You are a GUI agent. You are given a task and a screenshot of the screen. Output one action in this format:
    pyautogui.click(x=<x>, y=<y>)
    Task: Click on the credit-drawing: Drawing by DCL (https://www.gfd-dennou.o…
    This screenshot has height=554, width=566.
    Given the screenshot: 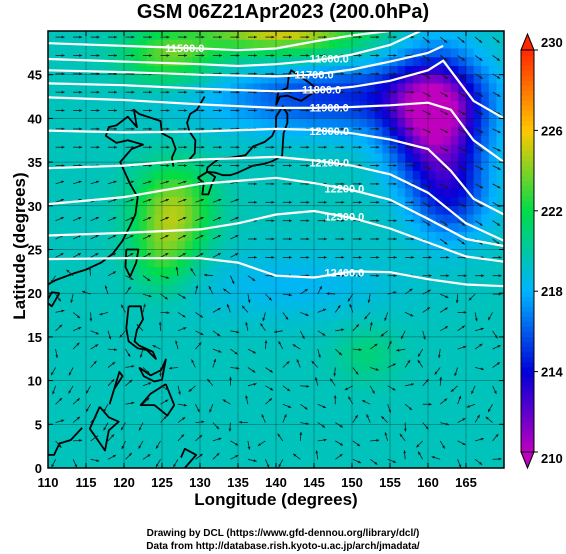 What is the action you would take?
    pyautogui.click(x=283, y=533)
    